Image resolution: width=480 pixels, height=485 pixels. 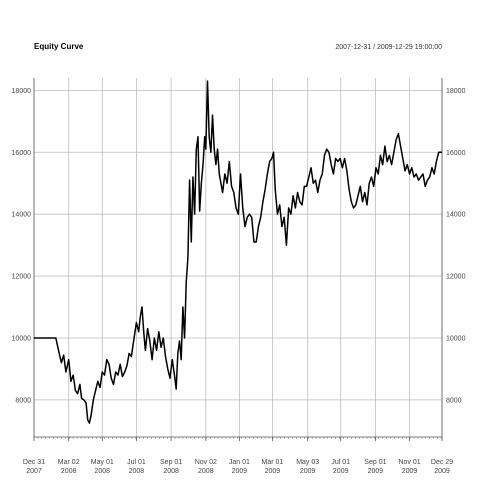 What do you see at coordinates (23, 400) in the screenshot?
I see `y-tick-label-left: 8000` at bounding box center [23, 400].